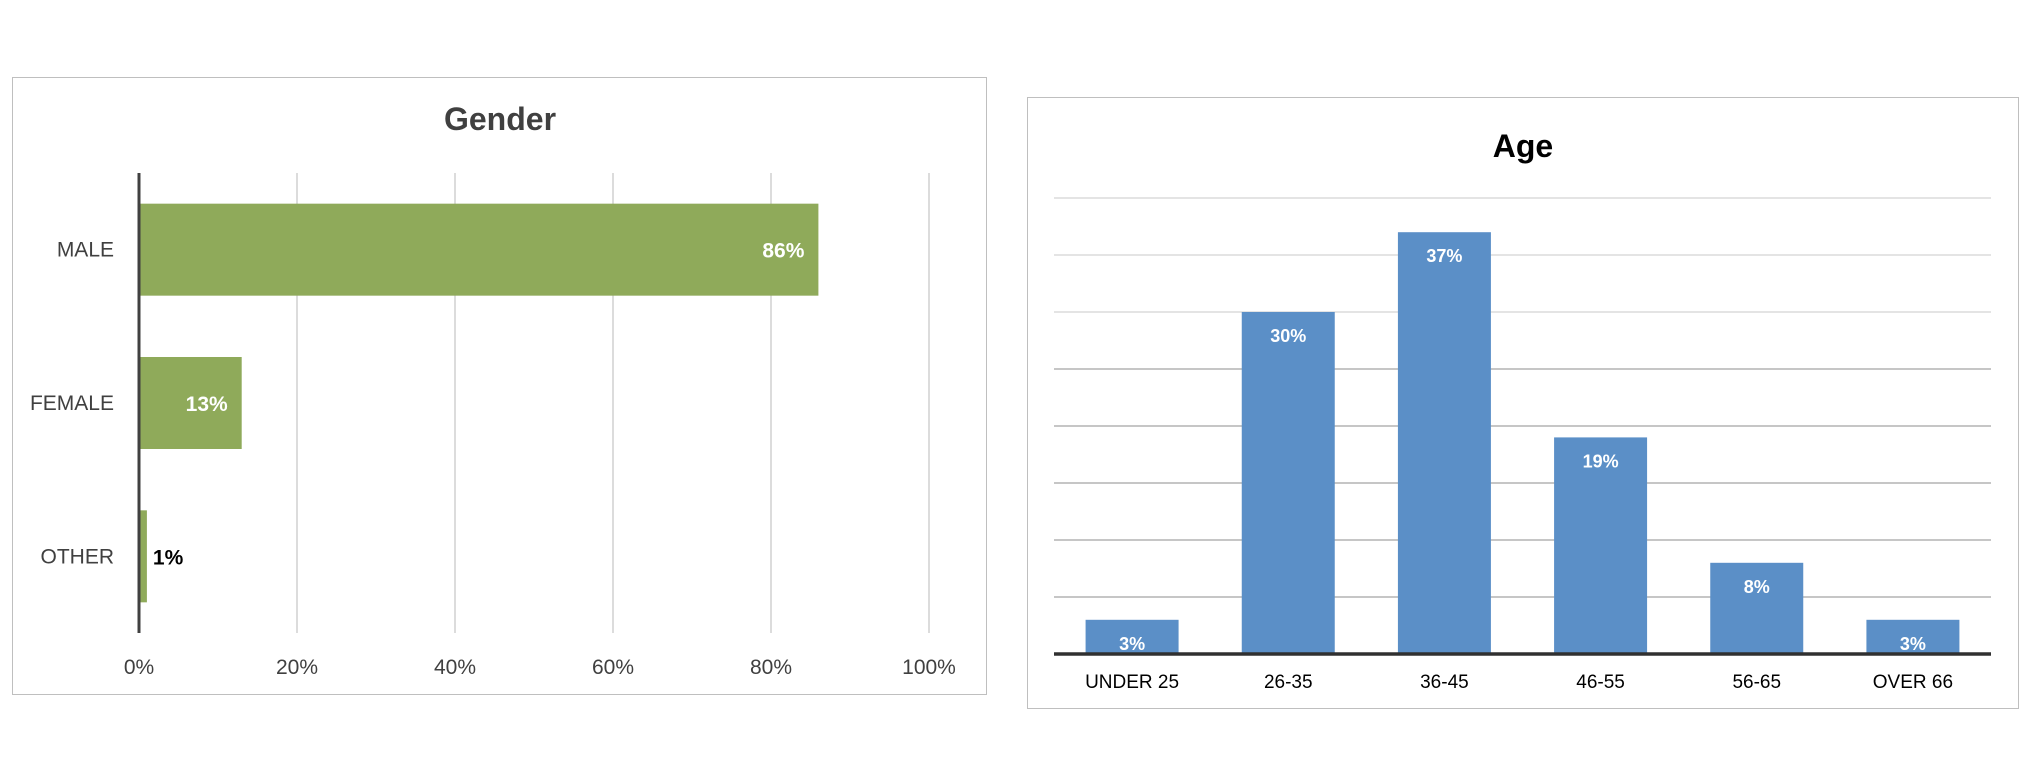 Image resolution: width=2034 pixels, height=776 pixels. What do you see at coordinates (1288, 682) in the screenshot?
I see `category-label: 26-35` at bounding box center [1288, 682].